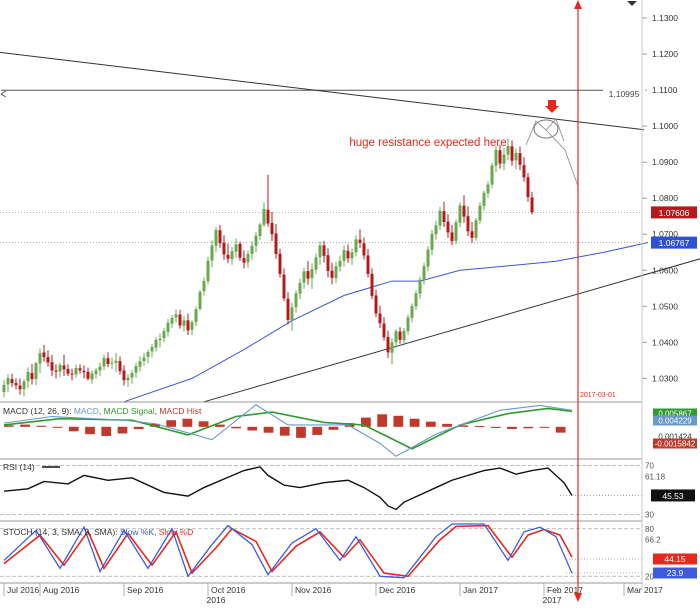 Image resolution: width=700 pixels, height=609 pixels. What do you see at coordinates (665, 126) in the screenshot?
I see `price-tick-label: 1.1000` at bounding box center [665, 126].